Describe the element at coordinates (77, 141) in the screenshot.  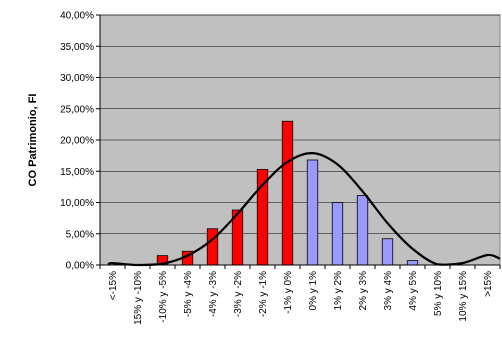
I see `y-tick-label: 20,00%` at that location.